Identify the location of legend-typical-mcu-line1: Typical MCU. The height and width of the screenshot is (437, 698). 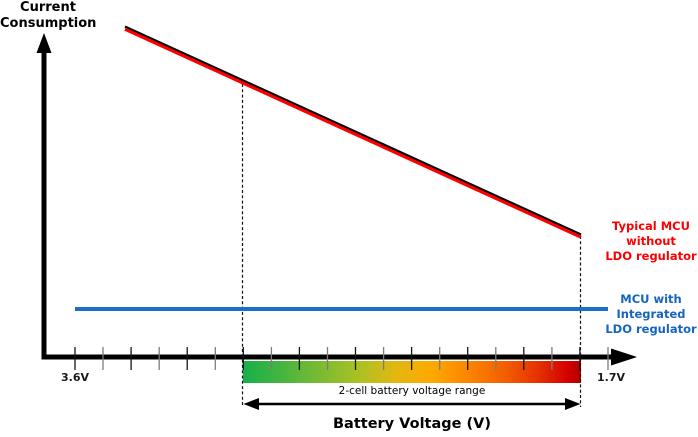
(651, 226).